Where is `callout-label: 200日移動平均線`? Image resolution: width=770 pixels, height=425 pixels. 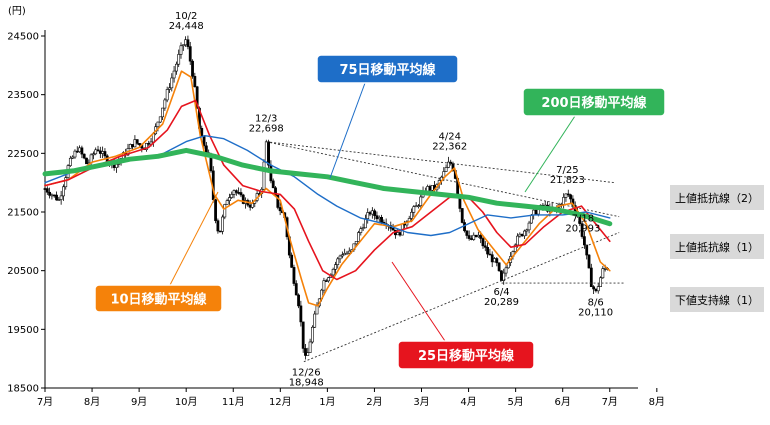
callout-label: 200日移動平均線 is located at coordinates (594, 103).